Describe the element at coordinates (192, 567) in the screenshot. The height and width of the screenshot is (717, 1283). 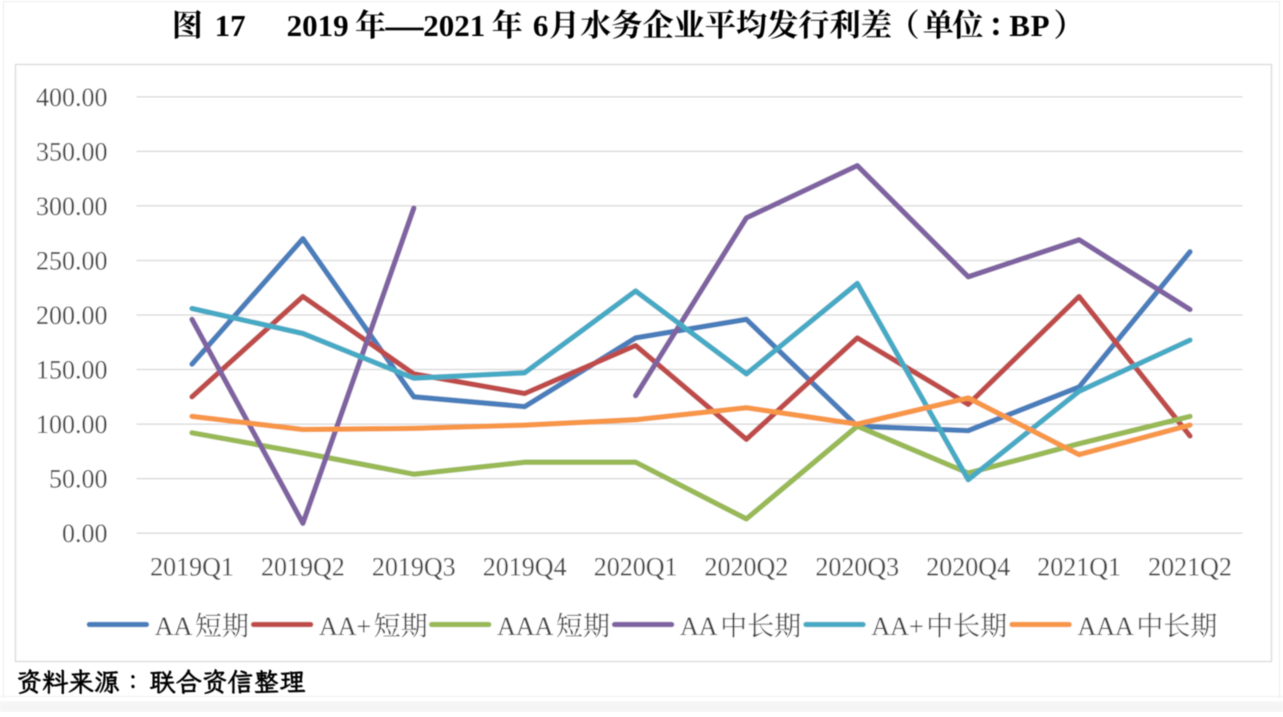
I see `svg-text: 2019Q1` at that location.